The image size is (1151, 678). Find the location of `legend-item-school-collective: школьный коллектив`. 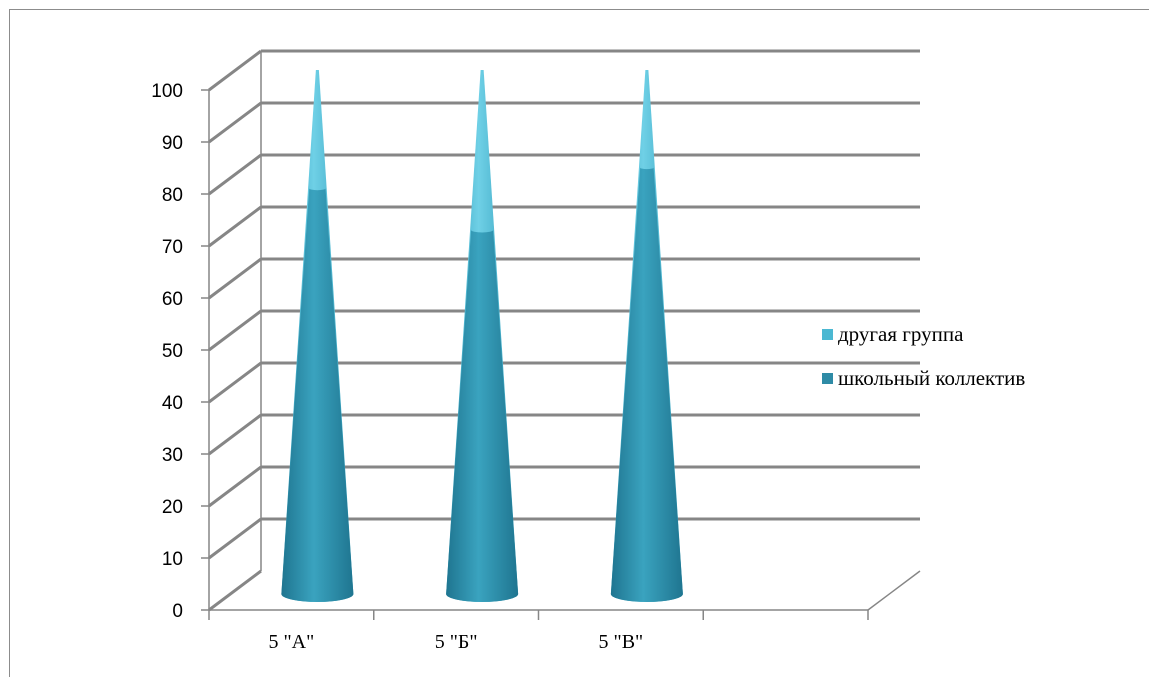

legend-item-school-collective: школьный коллектив is located at coordinates (923, 378).